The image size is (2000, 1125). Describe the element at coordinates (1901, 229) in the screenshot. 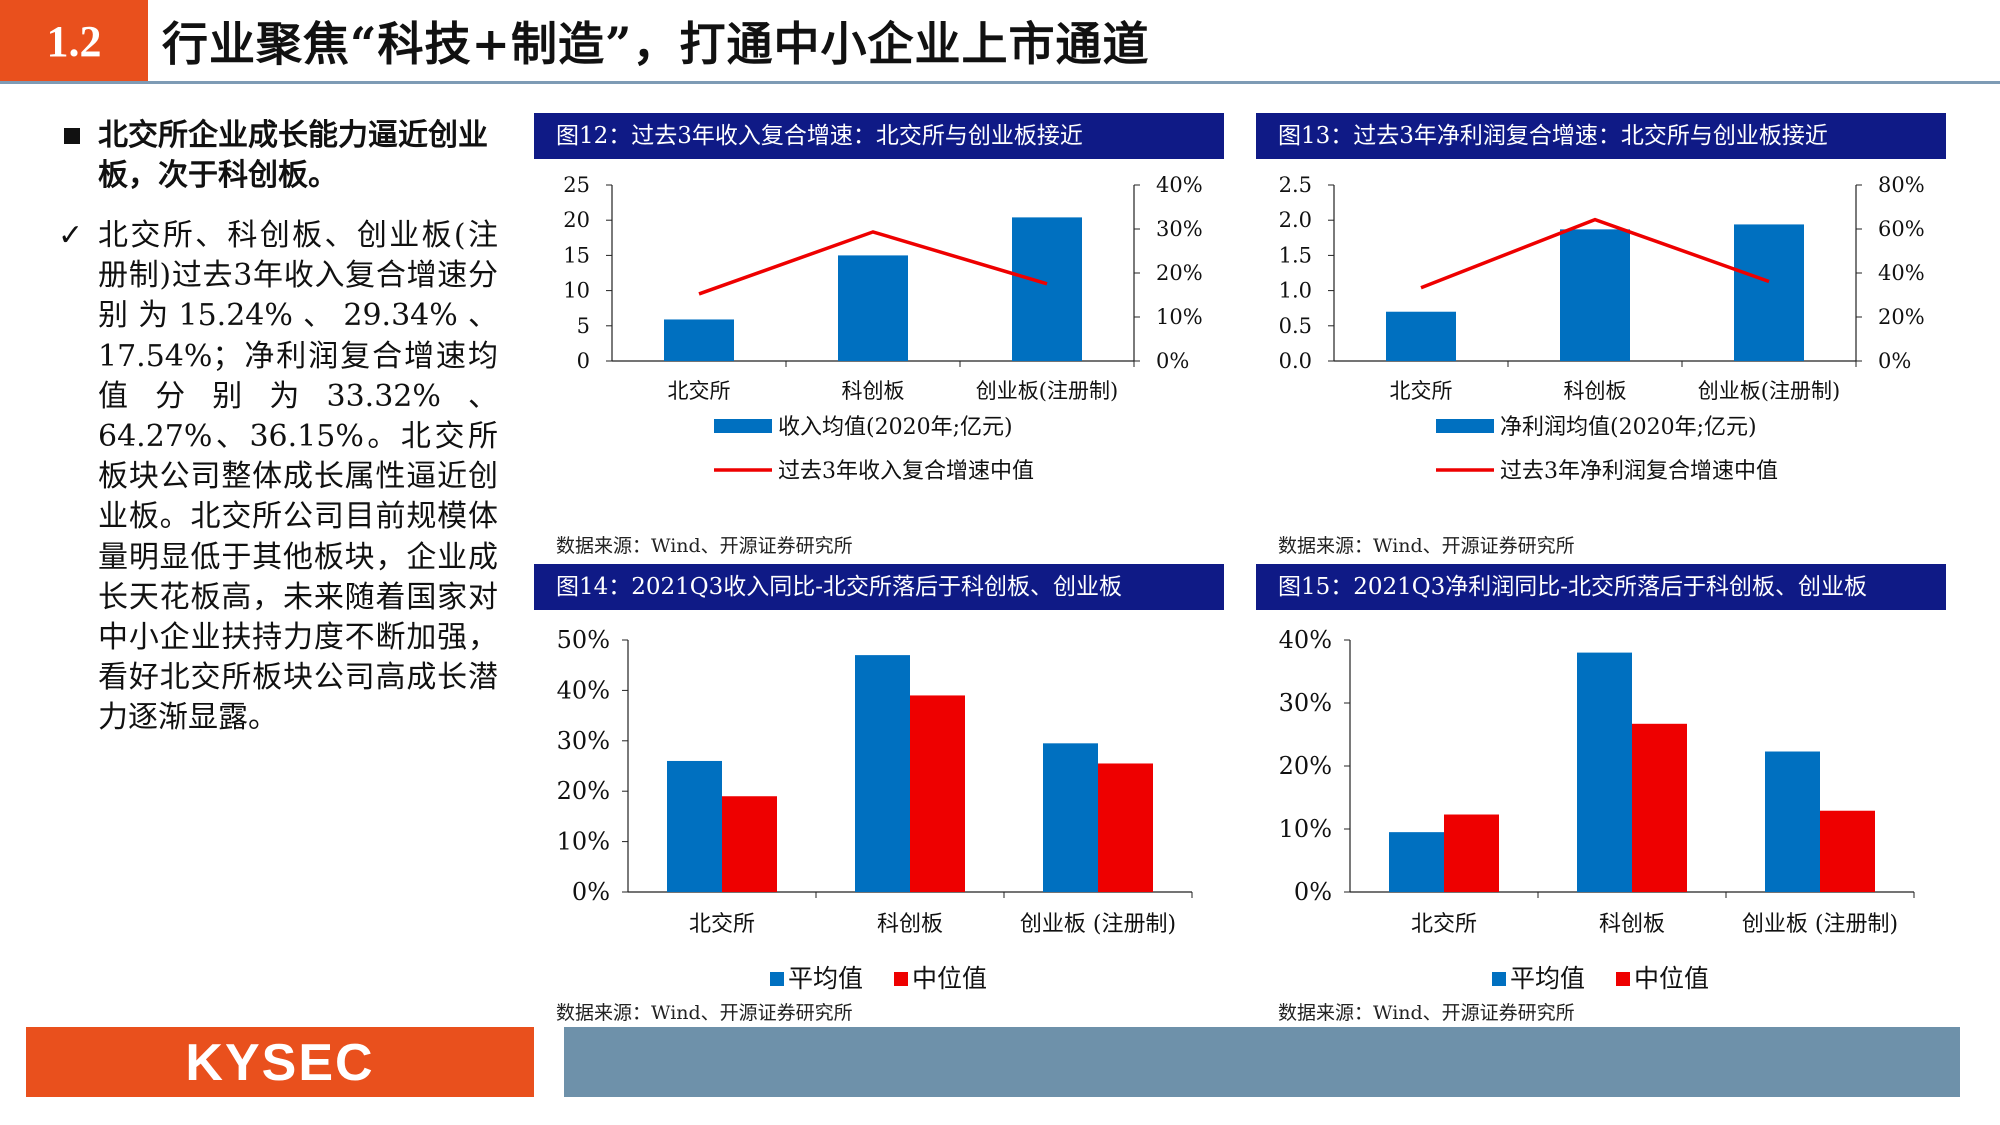

I see `y-tick-label-right: 60%` at that location.